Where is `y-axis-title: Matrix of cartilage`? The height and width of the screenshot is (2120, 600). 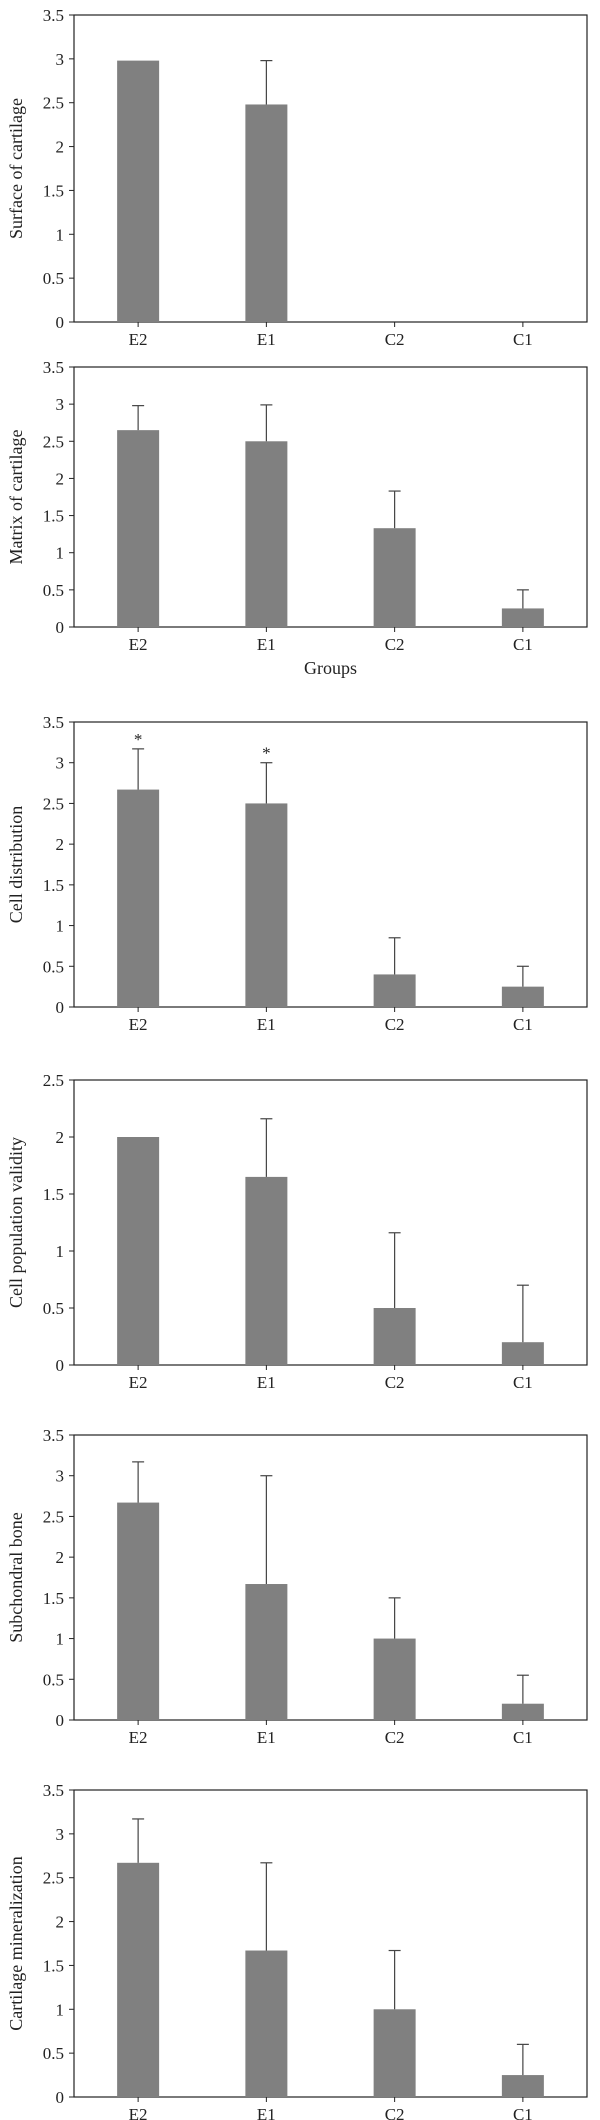
y-axis-title: Matrix of cartilage is located at coordinates (16, 497).